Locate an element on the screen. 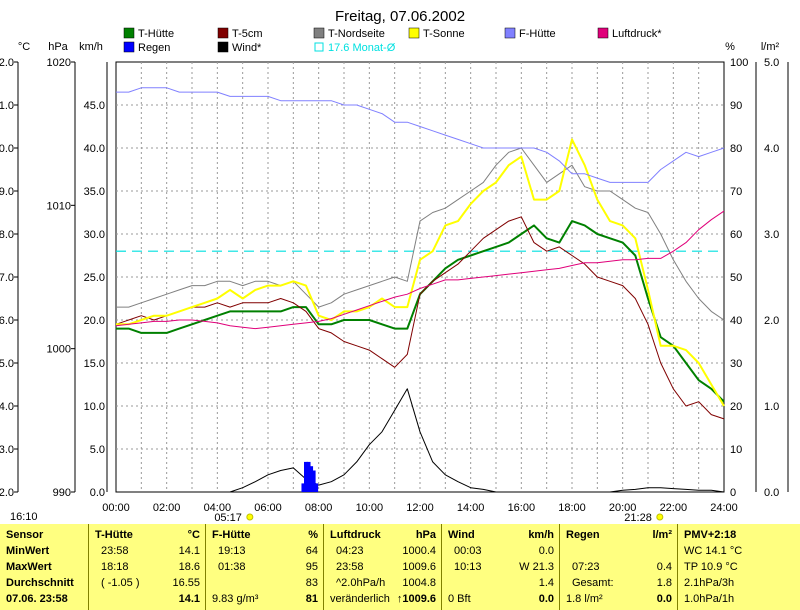  temp-tick-label: 12.0 is located at coordinates (7, 493).